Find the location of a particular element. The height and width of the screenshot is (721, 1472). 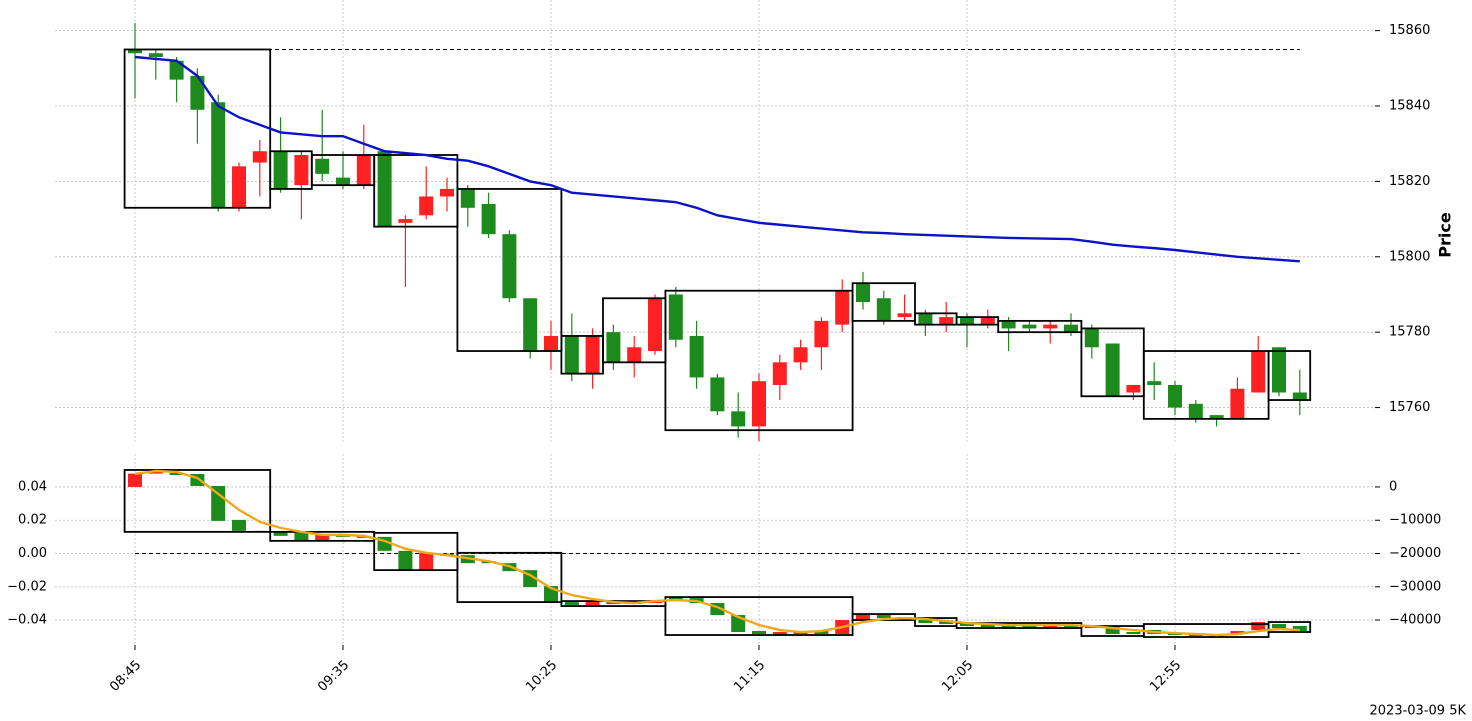

y-tick-label: 0 is located at coordinates (1393, 486).